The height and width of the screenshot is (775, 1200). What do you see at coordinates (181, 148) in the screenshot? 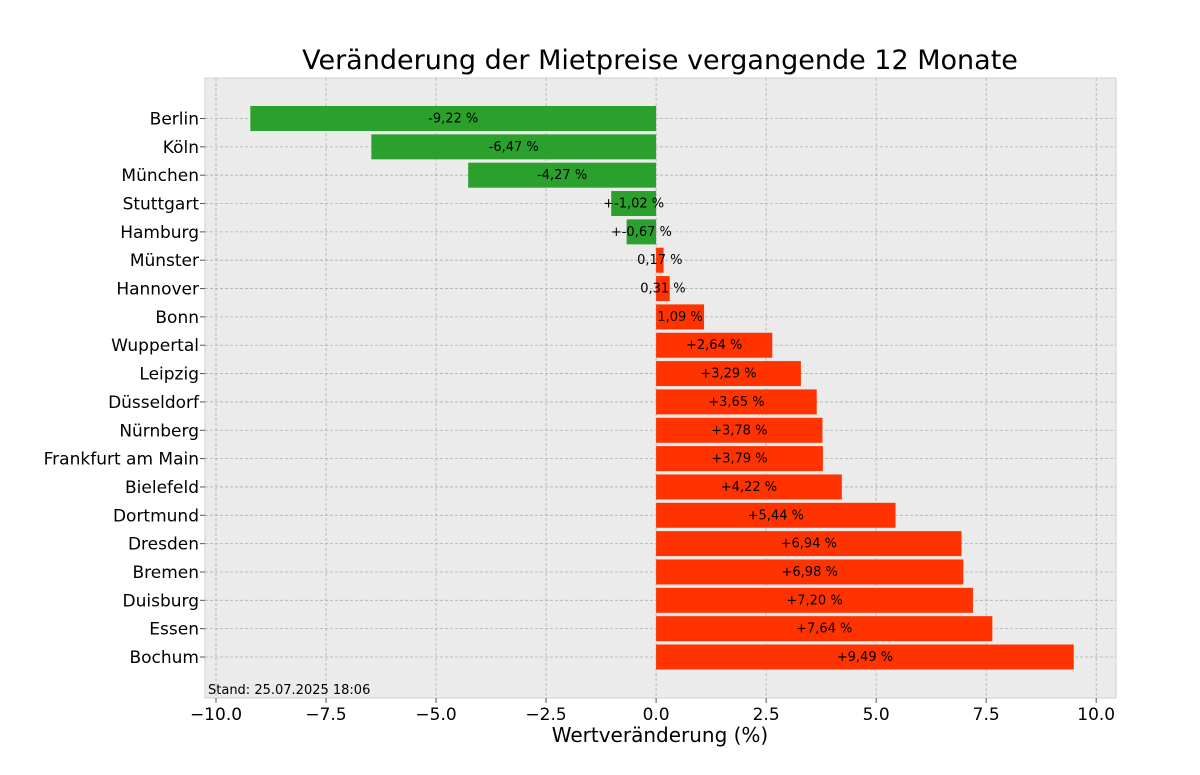
I see `y-tick-label: Köln` at bounding box center [181, 148].